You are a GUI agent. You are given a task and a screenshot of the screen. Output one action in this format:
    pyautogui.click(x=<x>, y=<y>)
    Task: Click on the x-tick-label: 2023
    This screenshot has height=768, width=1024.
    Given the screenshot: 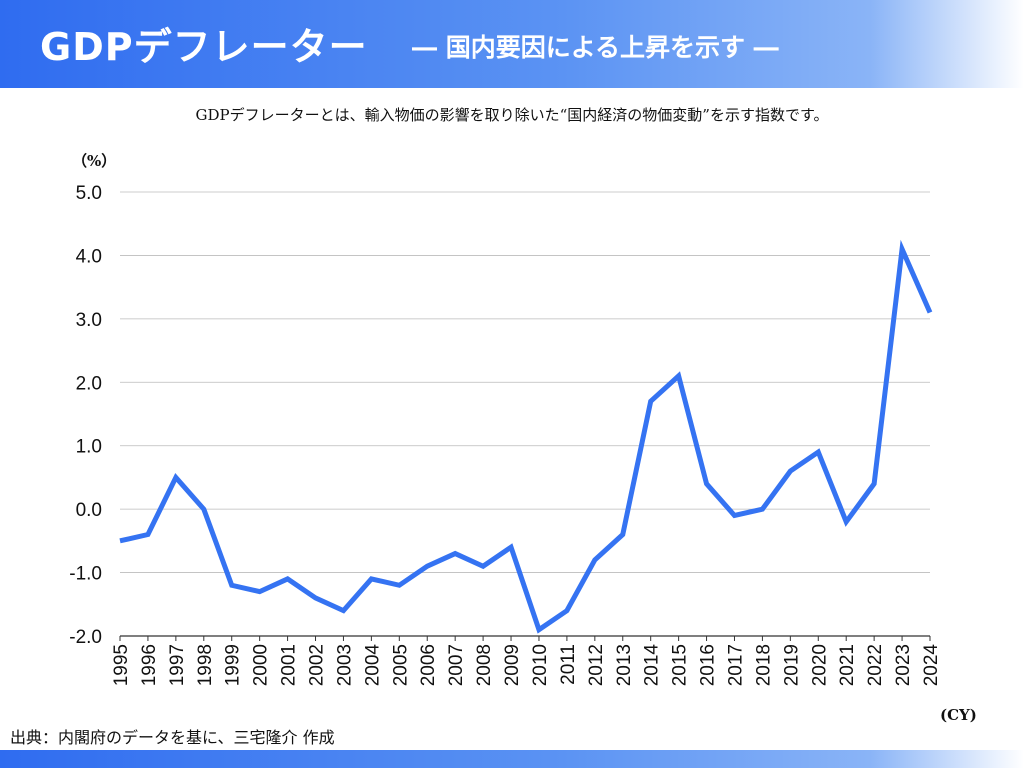 What is the action you would take?
    pyautogui.click(x=903, y=665)
    